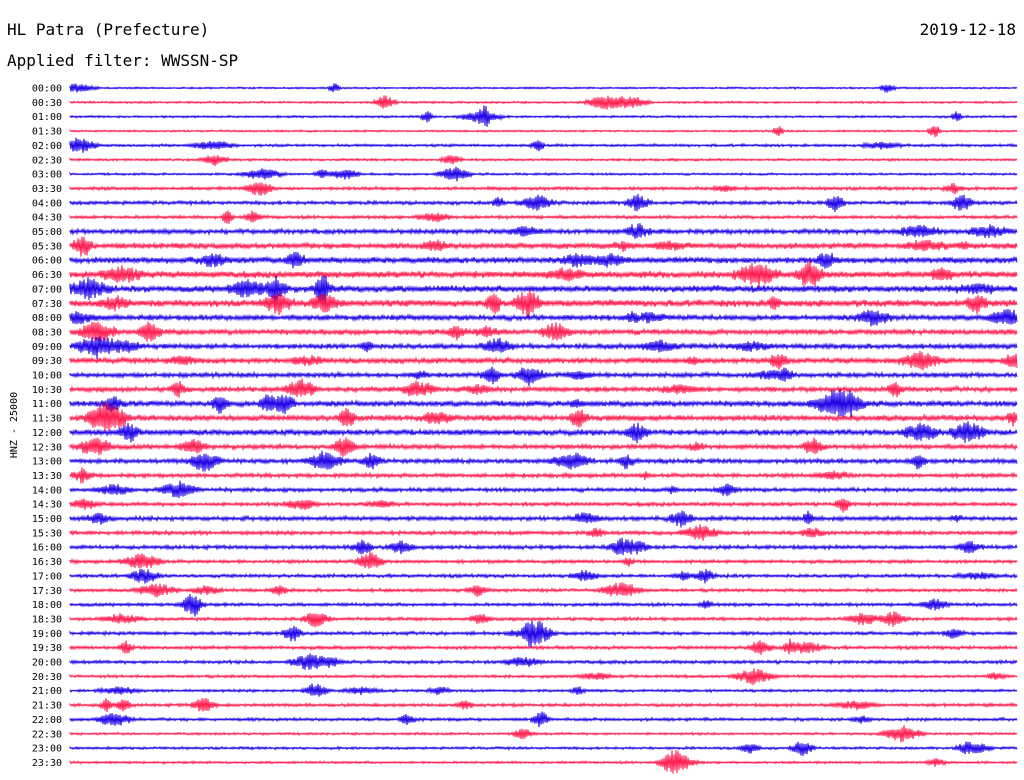 The width and height of the screenshot is (1024, 780). I want to click on row-time-label: 09:00, so click(47, 347).